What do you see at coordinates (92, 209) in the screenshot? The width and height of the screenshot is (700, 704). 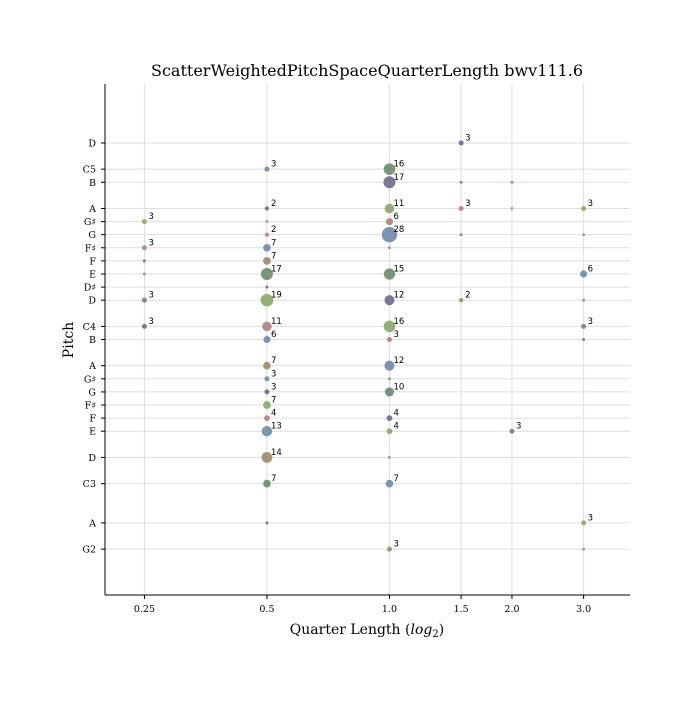 I see `y-tick-label: A` at bounding box center [92, 209].